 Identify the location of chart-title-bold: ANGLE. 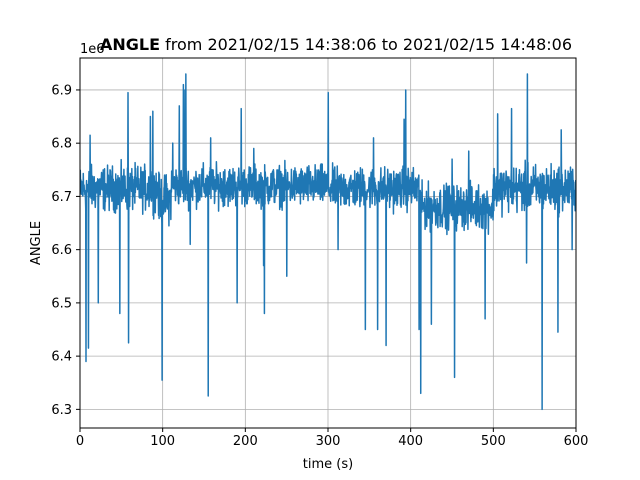
(130, 44).